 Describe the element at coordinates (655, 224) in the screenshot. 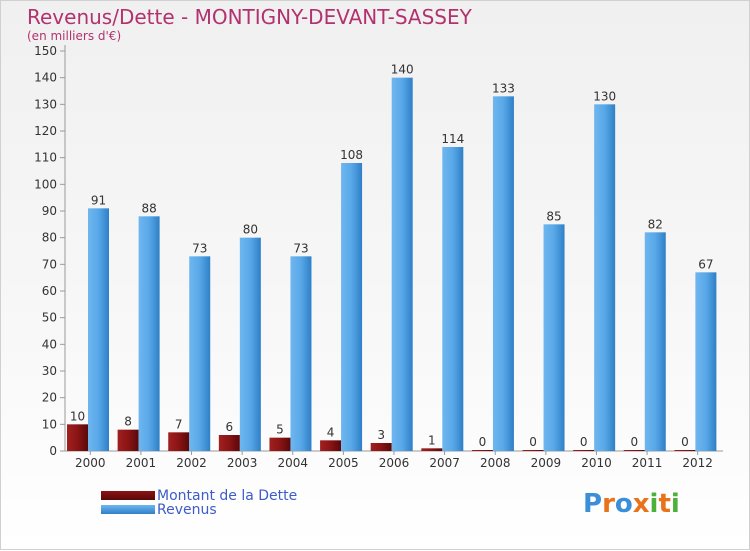

I see `data-label-revenus: 82` at that location.